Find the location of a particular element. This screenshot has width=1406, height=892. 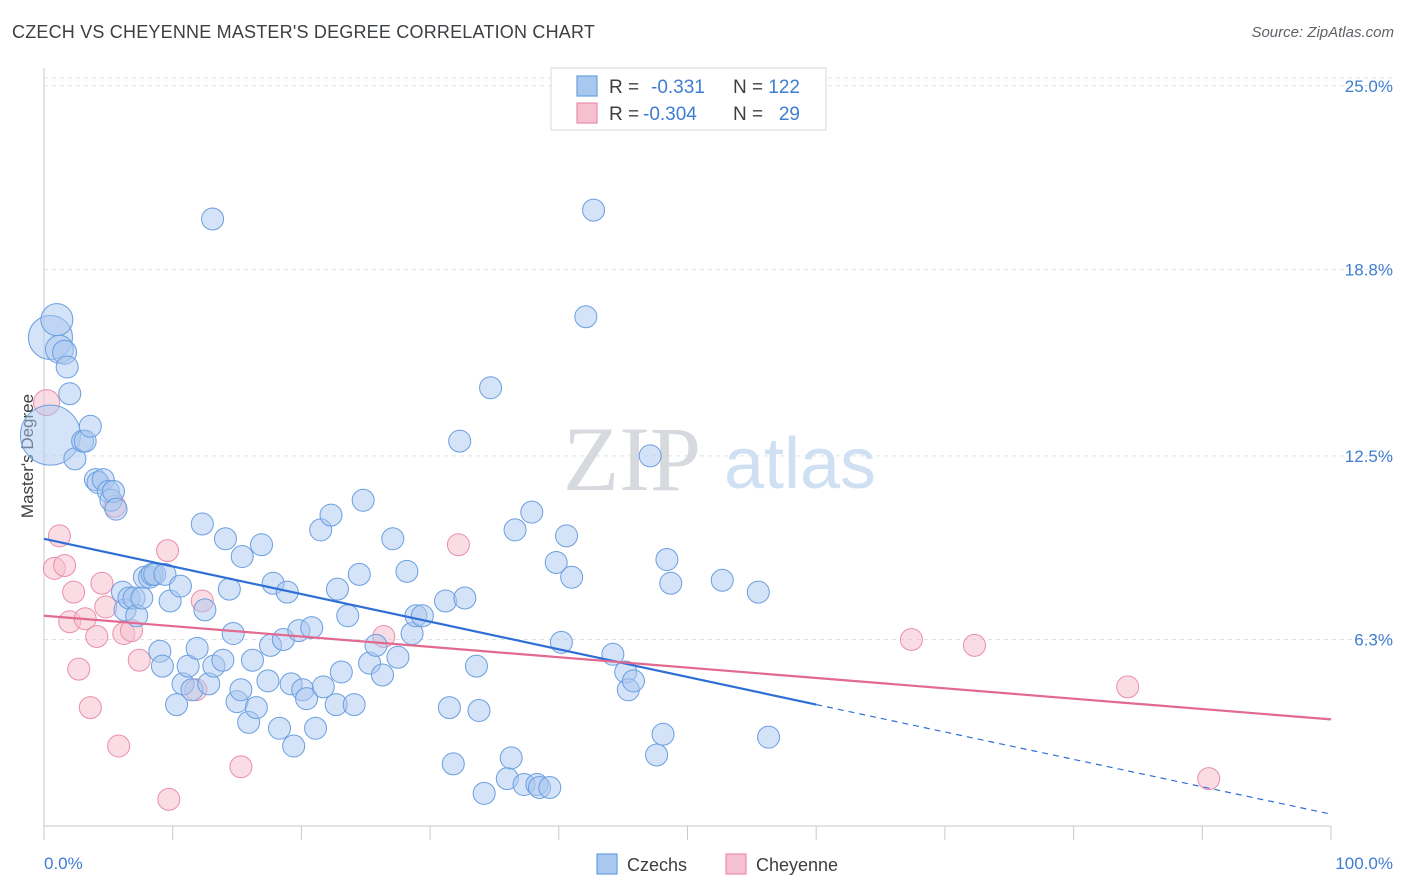

y-tick-labels: 6.3% 12.5% 18.8% 25.0% is located at coordinates (1369, 363).